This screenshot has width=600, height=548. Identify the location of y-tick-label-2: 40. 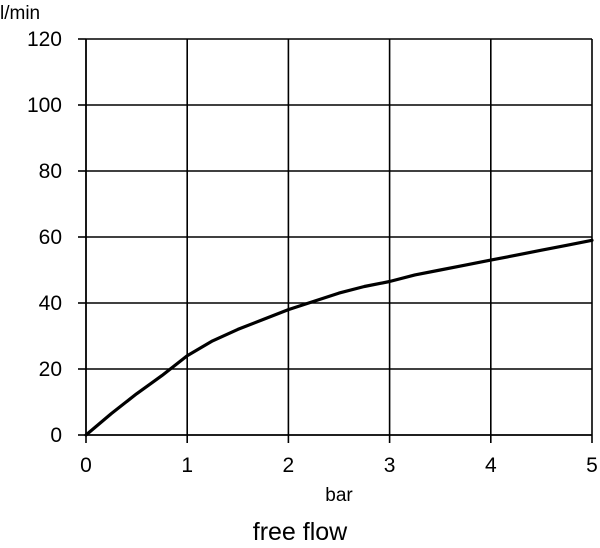
(50, 303).